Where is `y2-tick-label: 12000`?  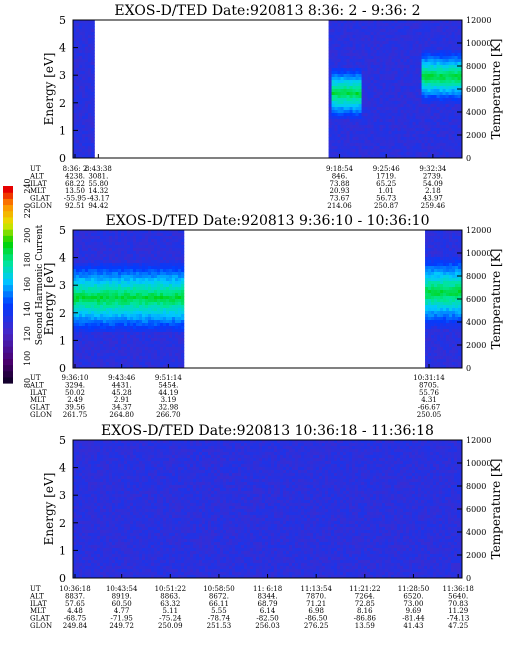
y2-tick-label: 12000 is located at coordinates (478, 230).